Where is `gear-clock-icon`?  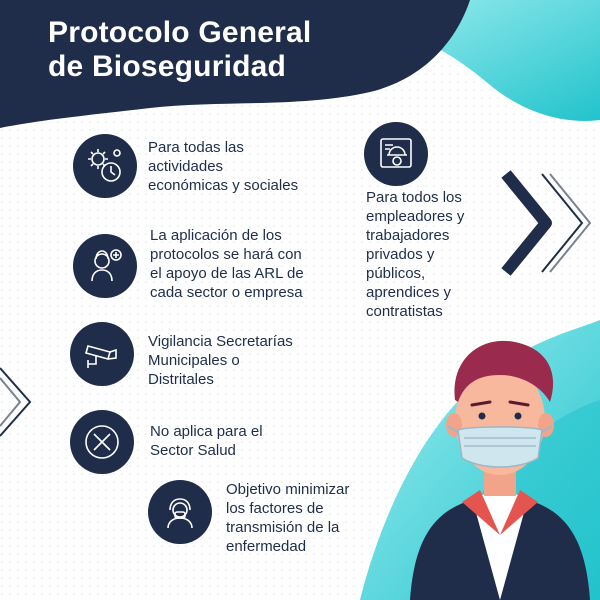 gear-clock-icon is located at coordinates (105, 166).